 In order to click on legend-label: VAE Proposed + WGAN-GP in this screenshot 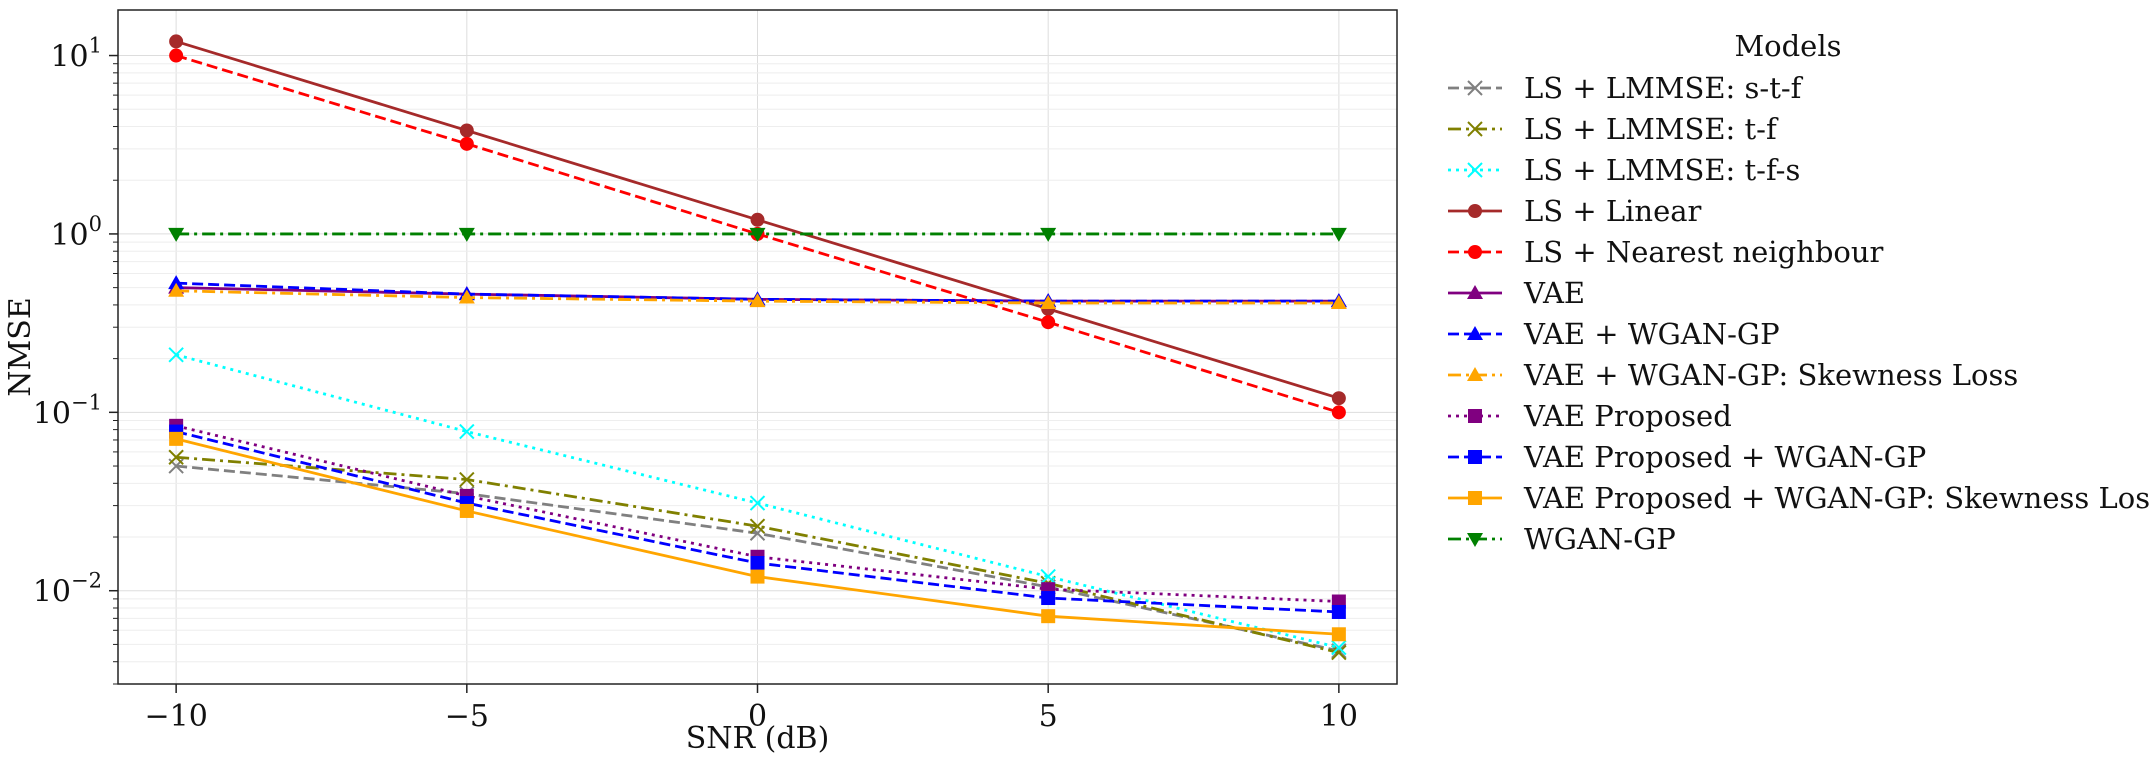, I will do `click(1724, 457)`.